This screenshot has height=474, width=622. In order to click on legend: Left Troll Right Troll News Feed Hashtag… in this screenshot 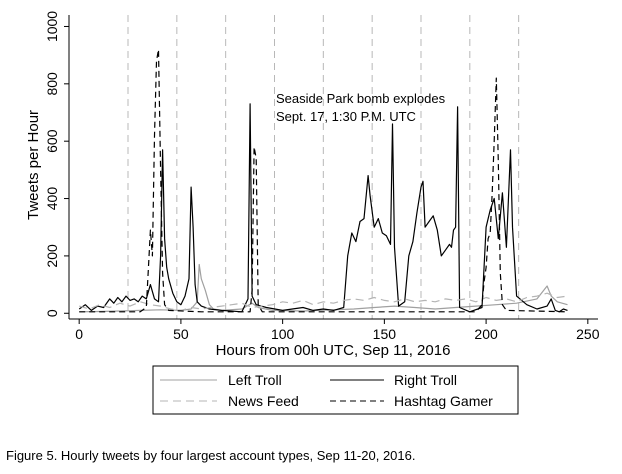, I will do `click(335, 390)`.